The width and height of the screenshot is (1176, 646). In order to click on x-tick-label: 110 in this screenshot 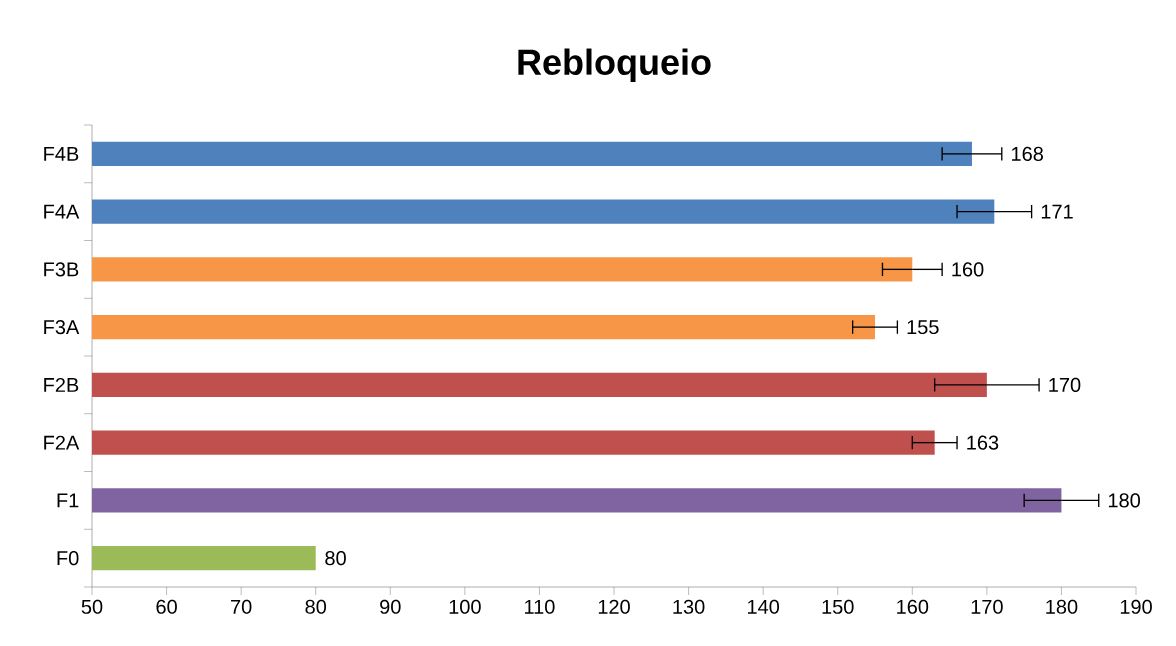, I will do `click(540, 606)`.